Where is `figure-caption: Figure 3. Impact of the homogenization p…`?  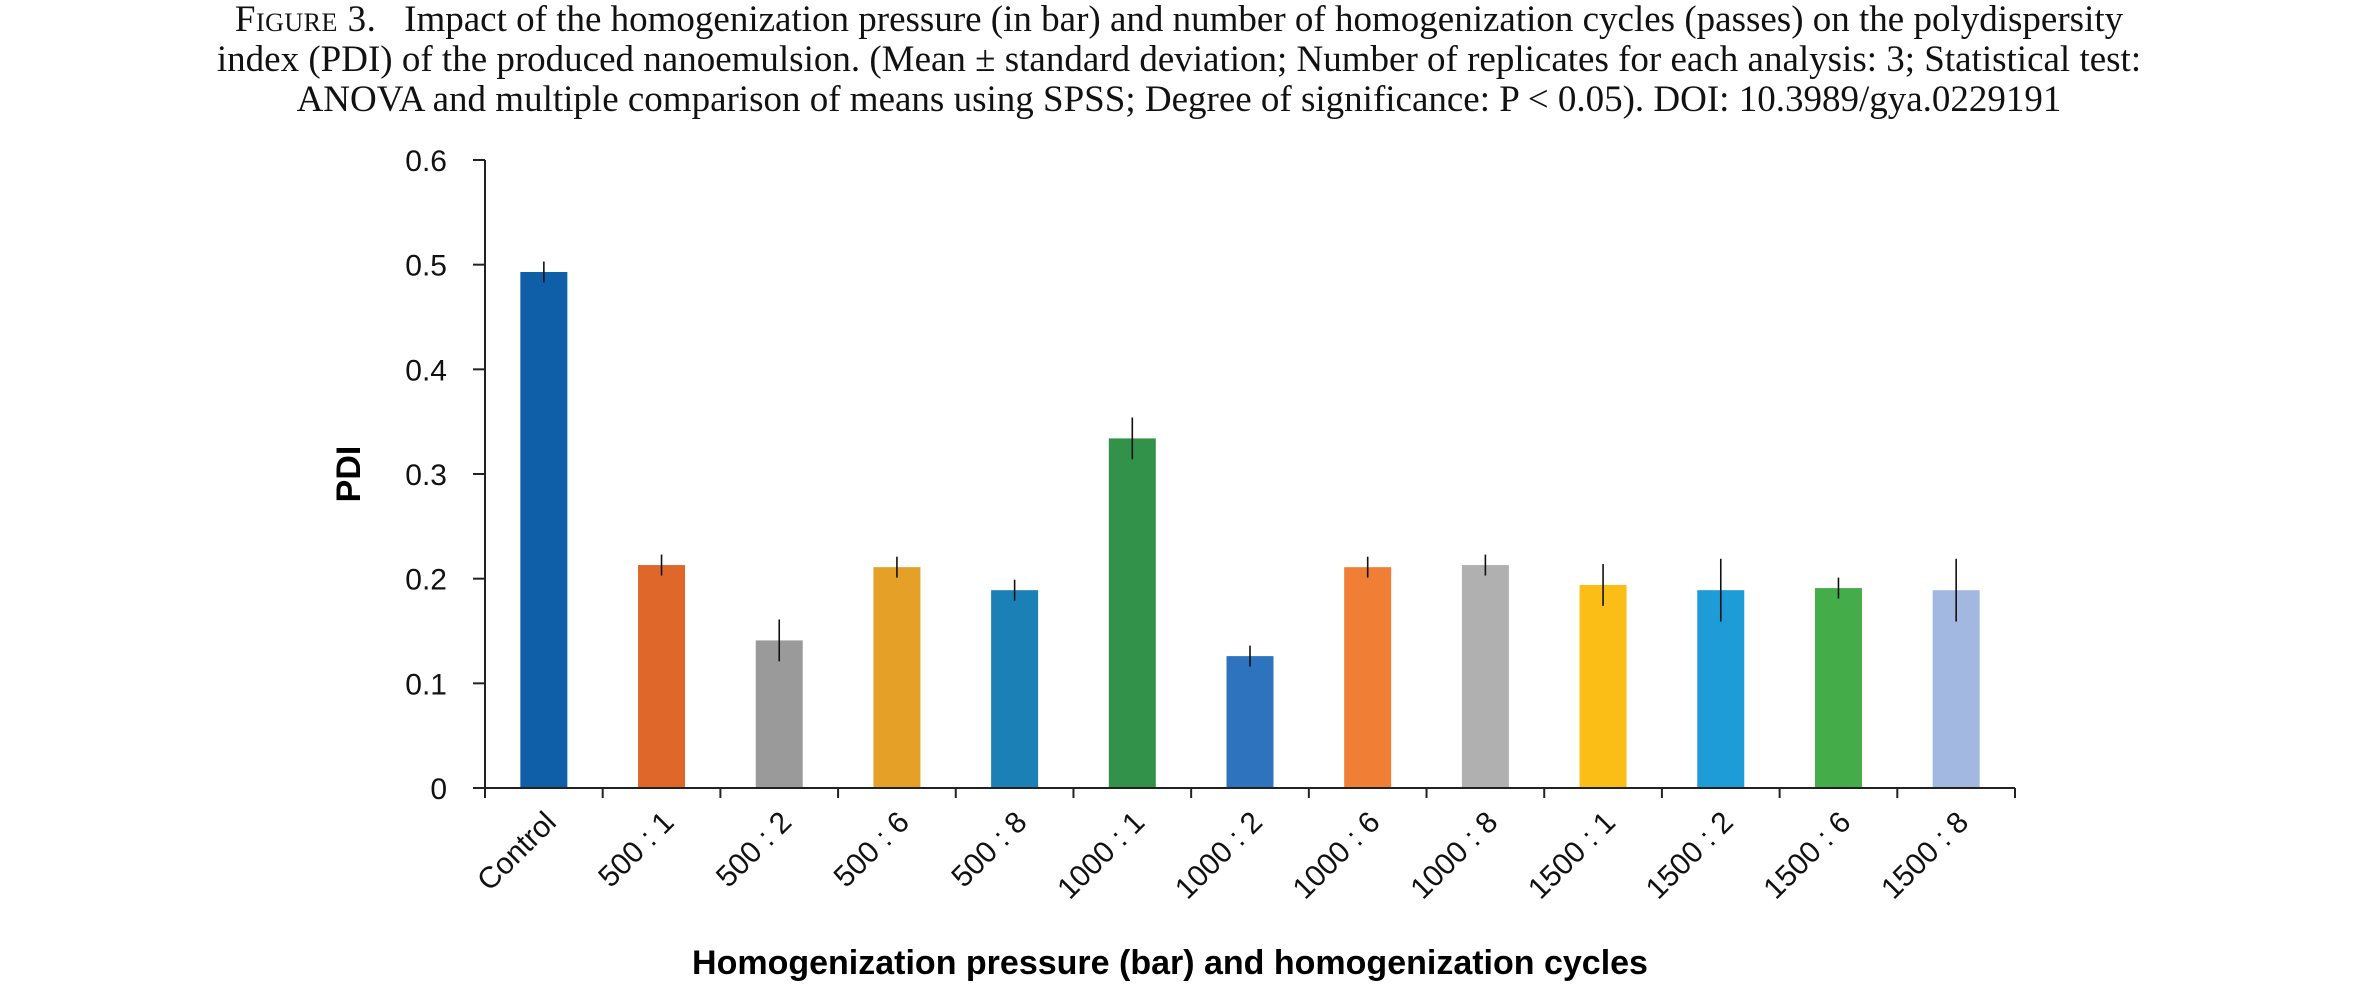
figure-caption: Figure 3. Impact of the homogenization p… is located at coordinates (1179, 60).